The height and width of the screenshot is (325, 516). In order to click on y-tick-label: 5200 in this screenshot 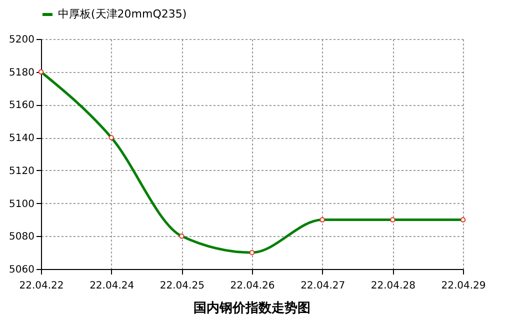, I will do `click(21, 40)`.